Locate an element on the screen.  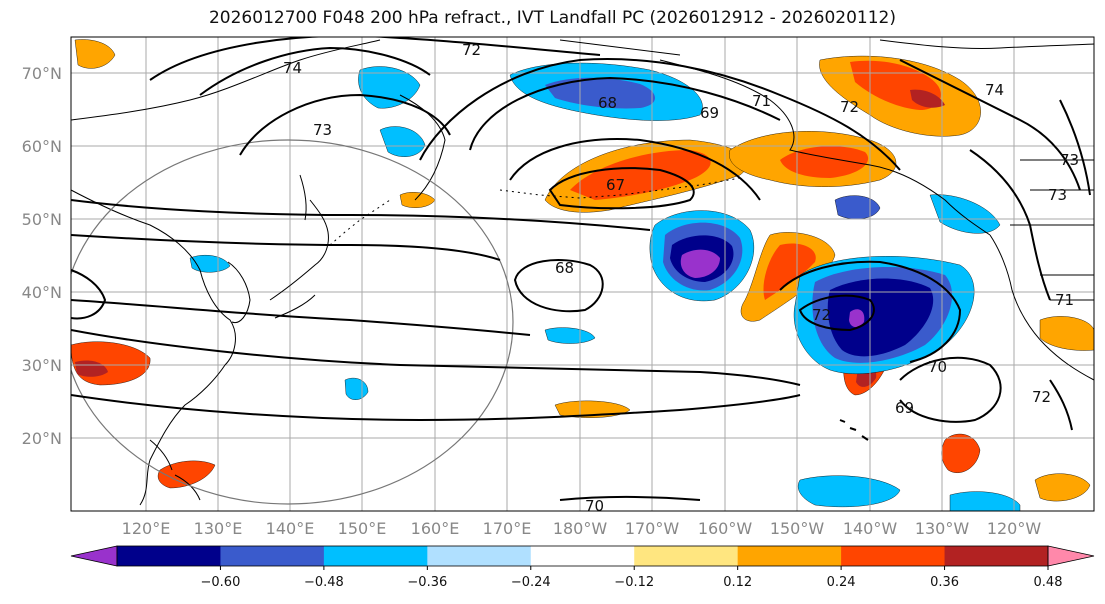
pos-region-arctic-max is located at coordinates (927, 98).